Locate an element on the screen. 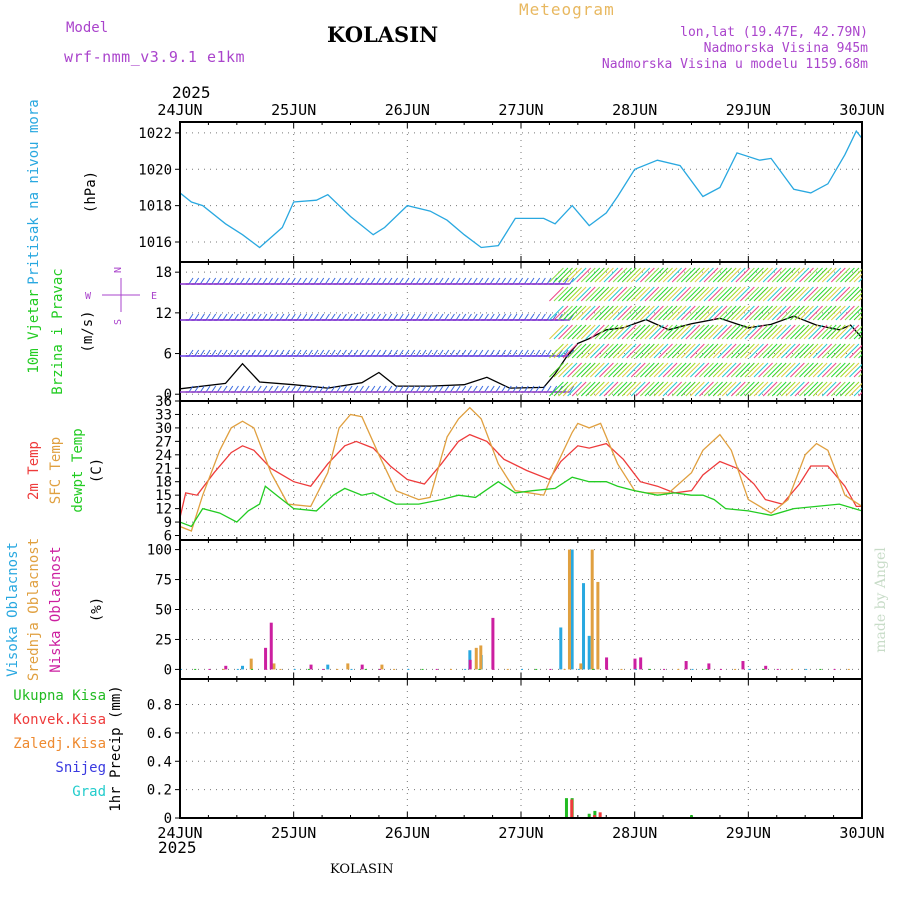 Image resolution: width=900 pixels, height=900 pixels. compass-north: N is located at coordinates (118, 270).